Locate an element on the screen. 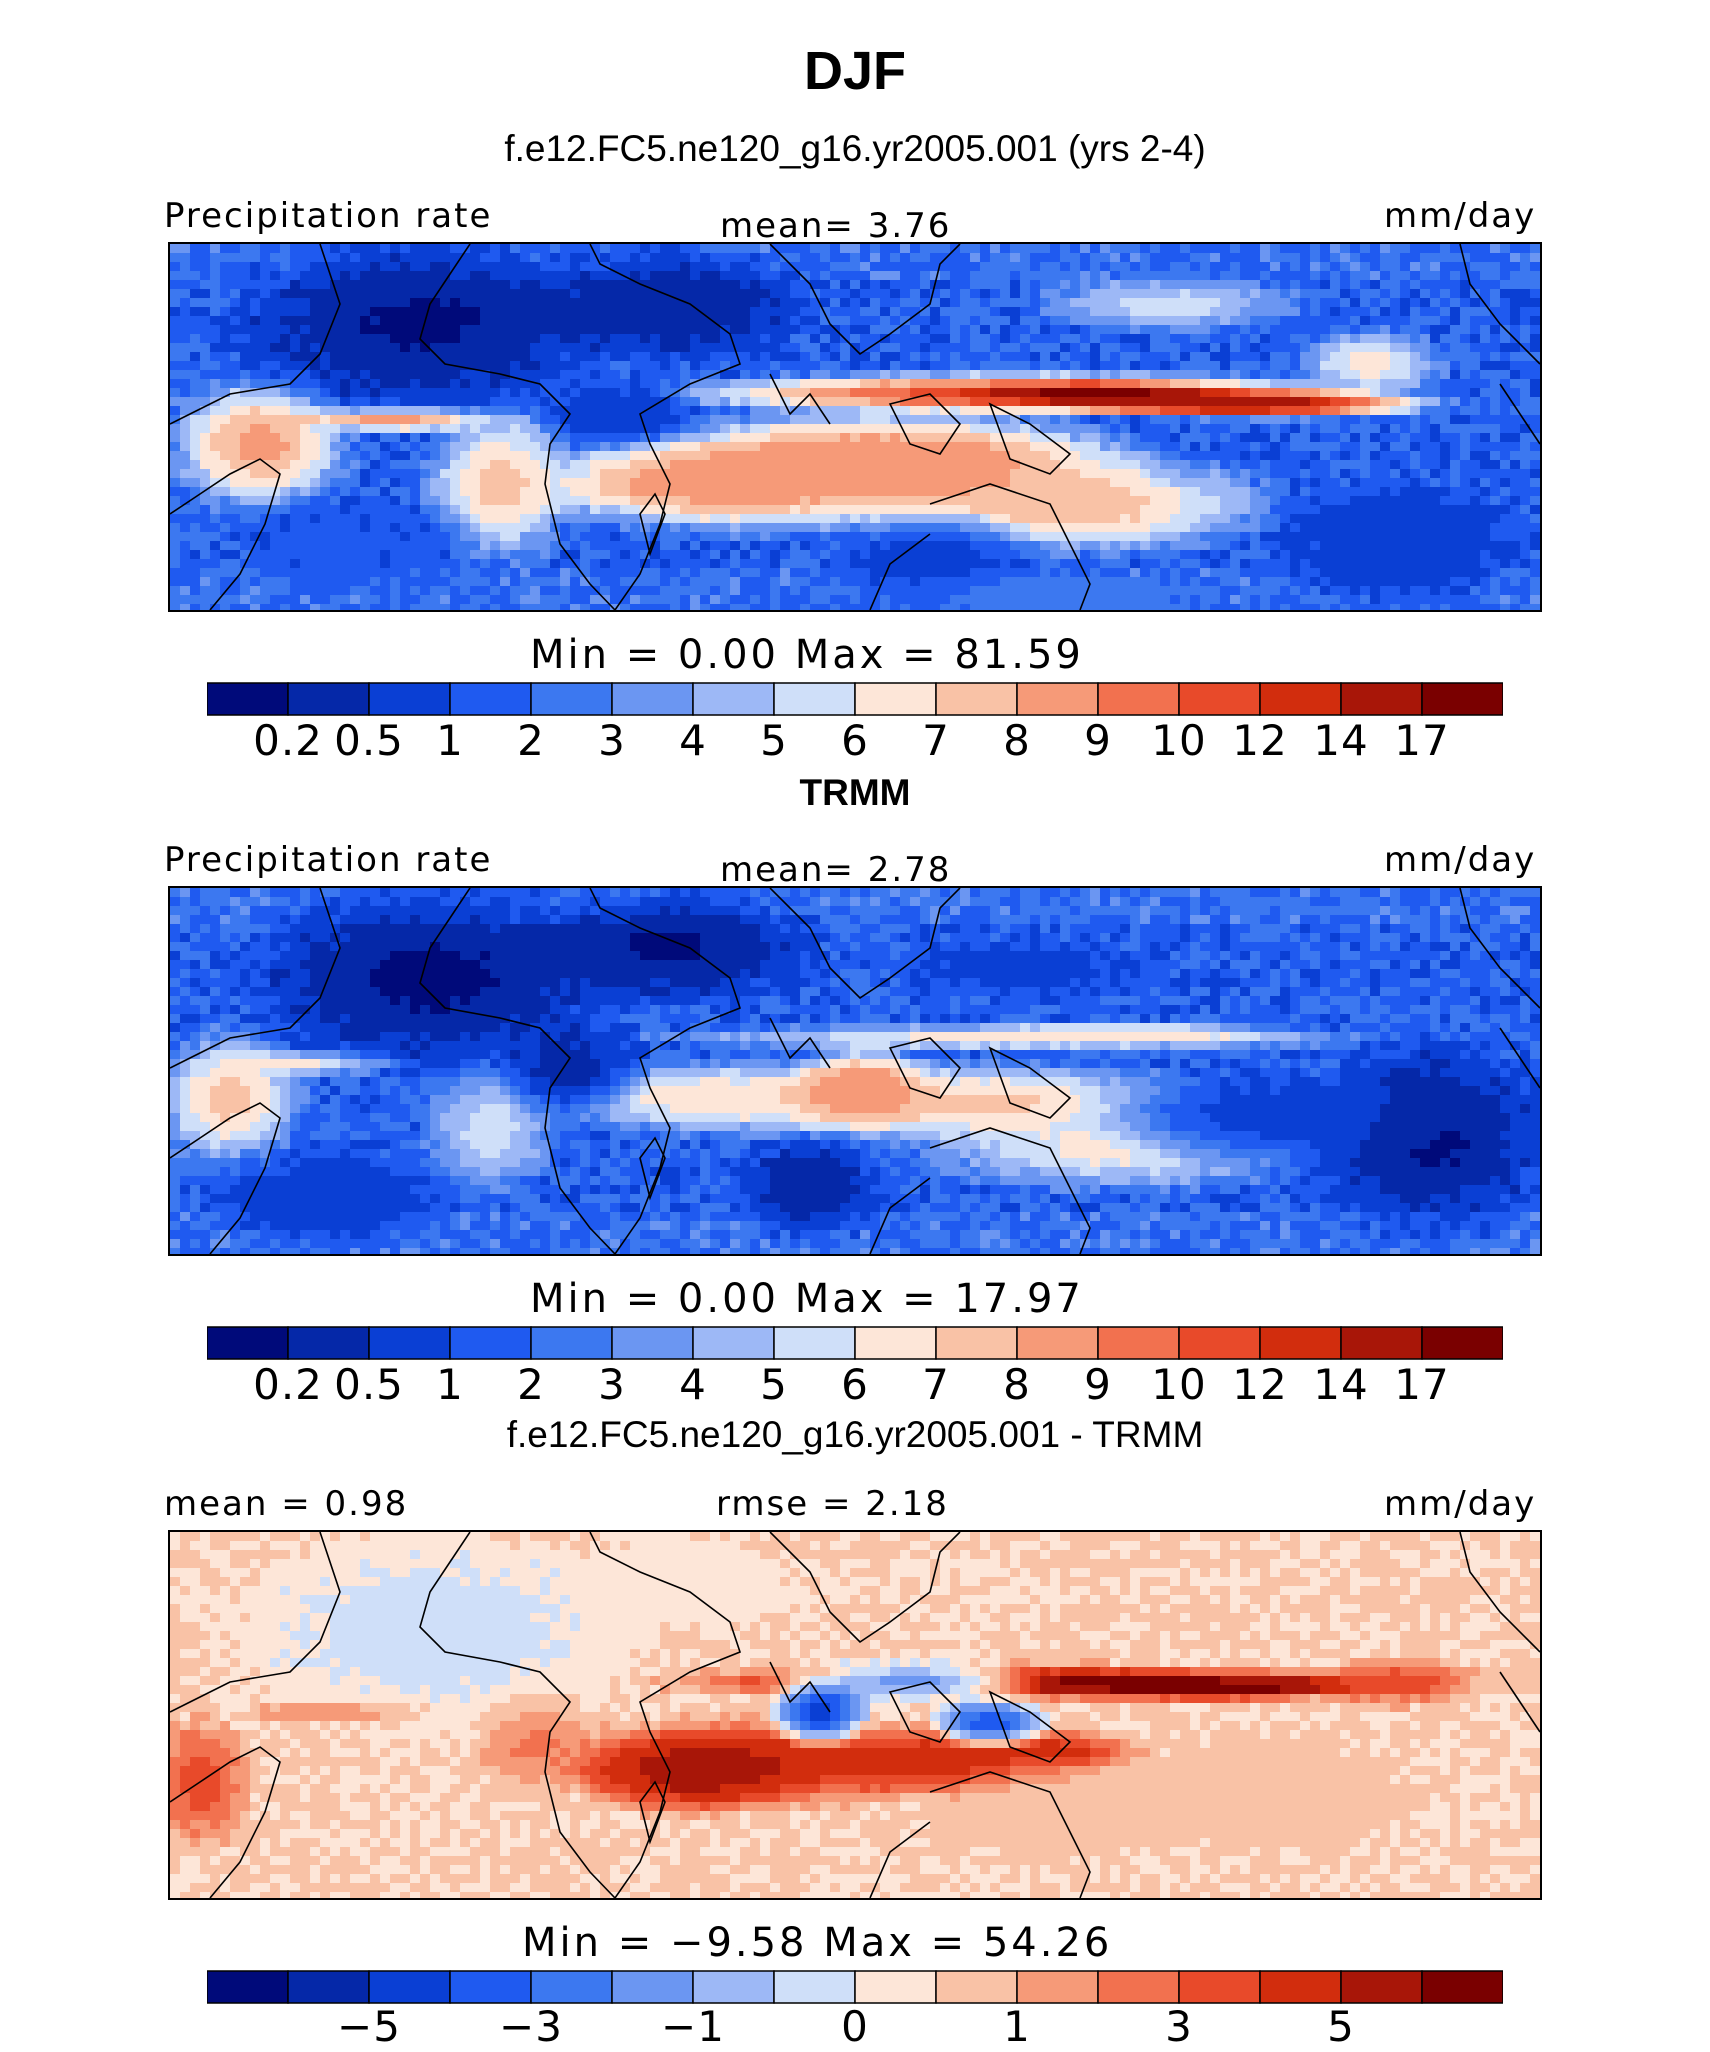  panel-obs-variable: Precipitation rate is located at coordinates (328, 860).